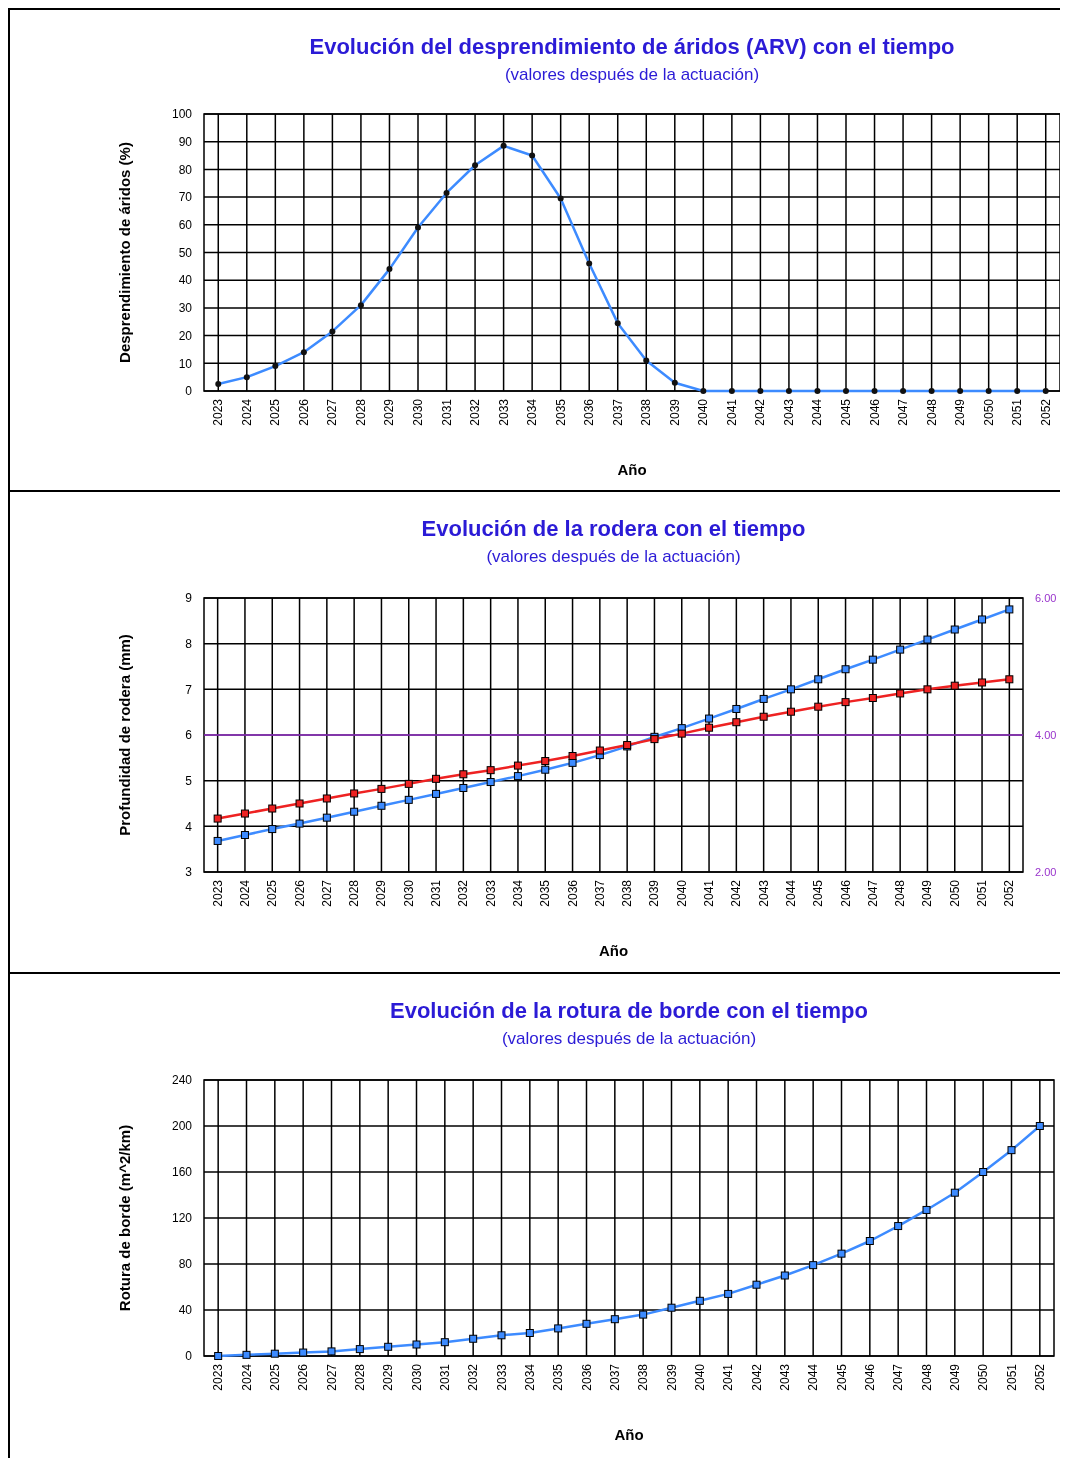 The image size is (1068, 1467). Describe the element at coordinates (189, 689) in the screenshot. I see `y-tick-label: 7` at that location.